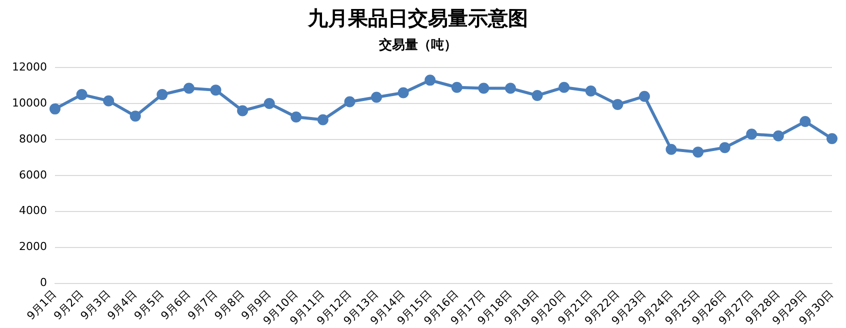  Describe the element at coordinates (417, 18) in the screenshot. I see `chart-title: 九月果品日交易量示意图` at that location.